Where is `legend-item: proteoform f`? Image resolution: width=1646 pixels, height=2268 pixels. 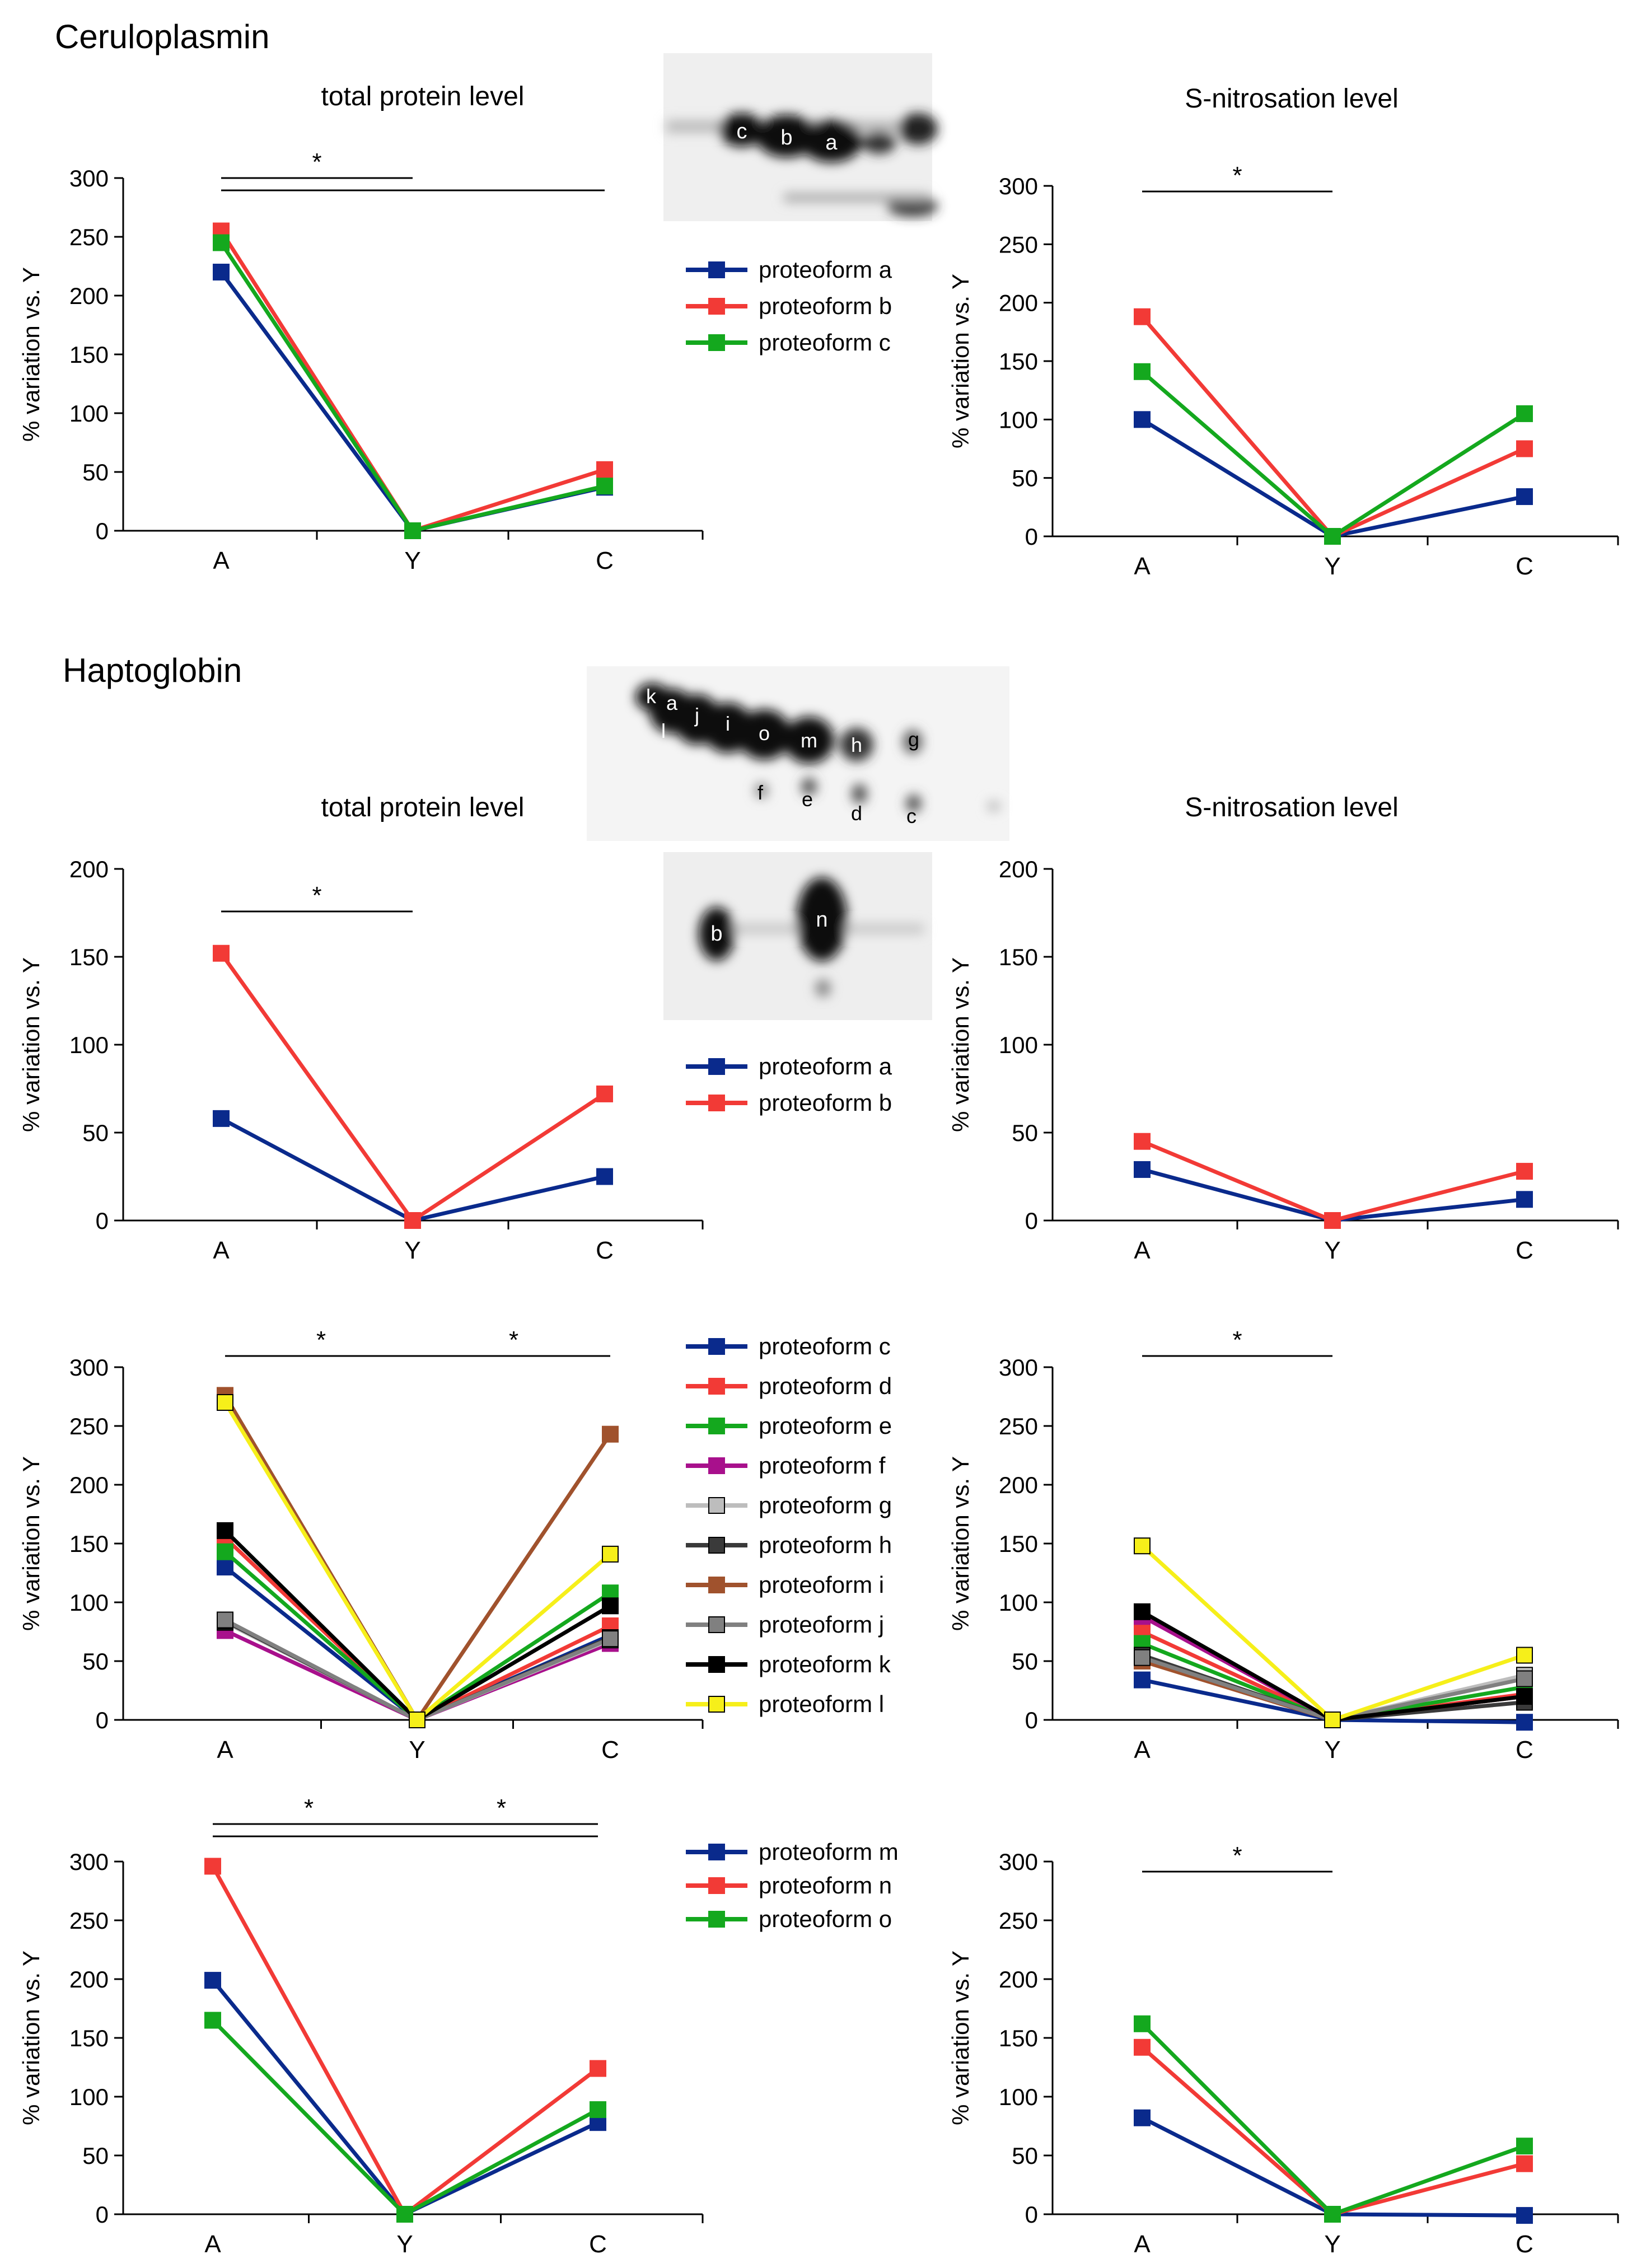
legend-item: proteoform f is located at coordinates (786, 1465).